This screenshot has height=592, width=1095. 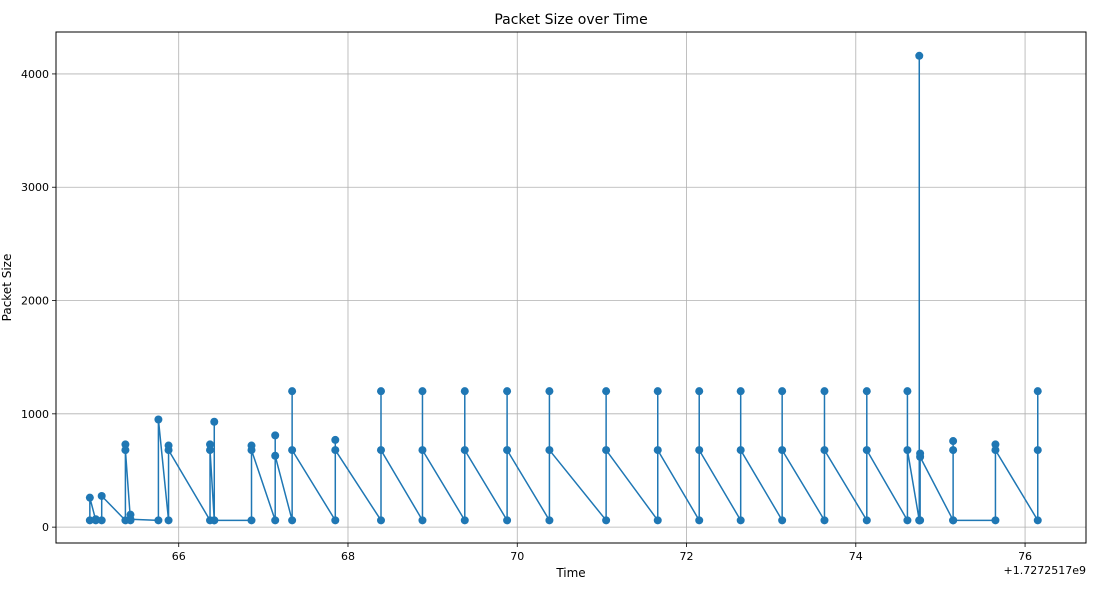 I want to click on y-tick-label: 3000, so click(x=35, y=187).